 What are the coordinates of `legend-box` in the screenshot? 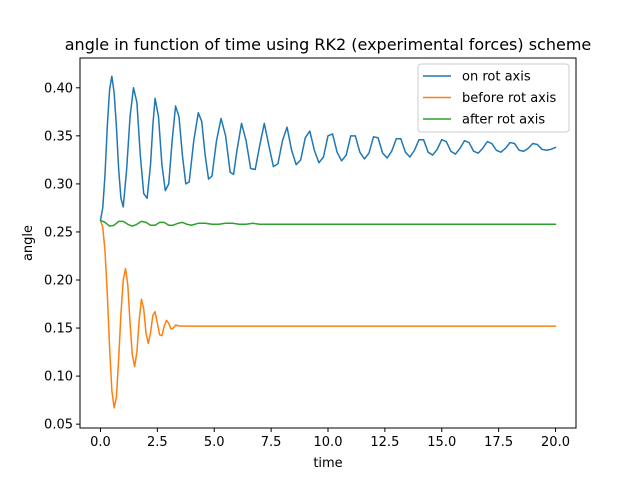 It's located at (493, 98).